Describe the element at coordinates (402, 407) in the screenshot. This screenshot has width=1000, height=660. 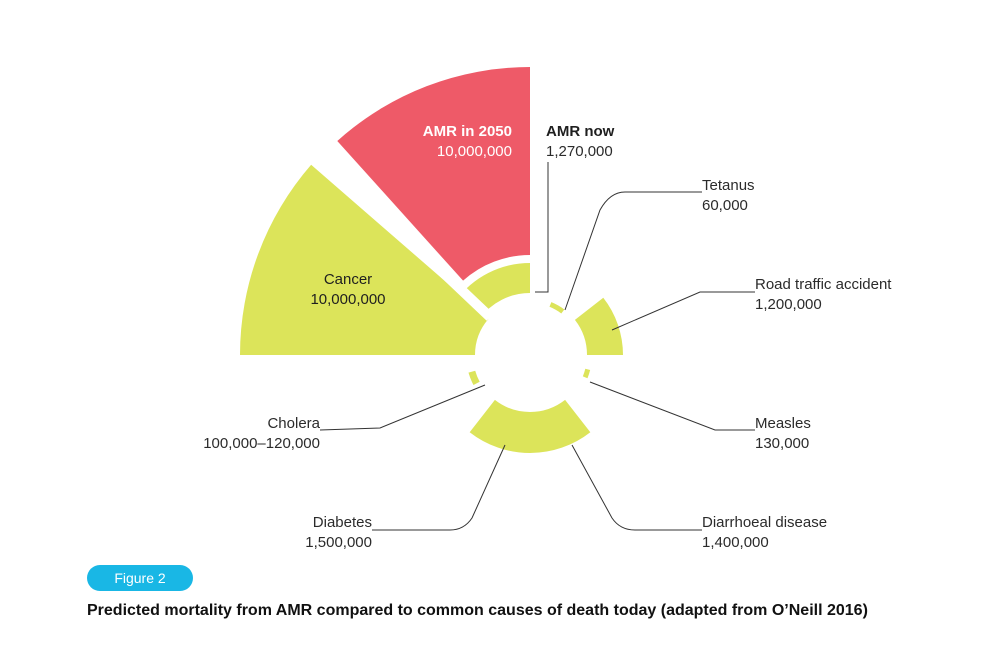
I see `leader-cholera` at that location.